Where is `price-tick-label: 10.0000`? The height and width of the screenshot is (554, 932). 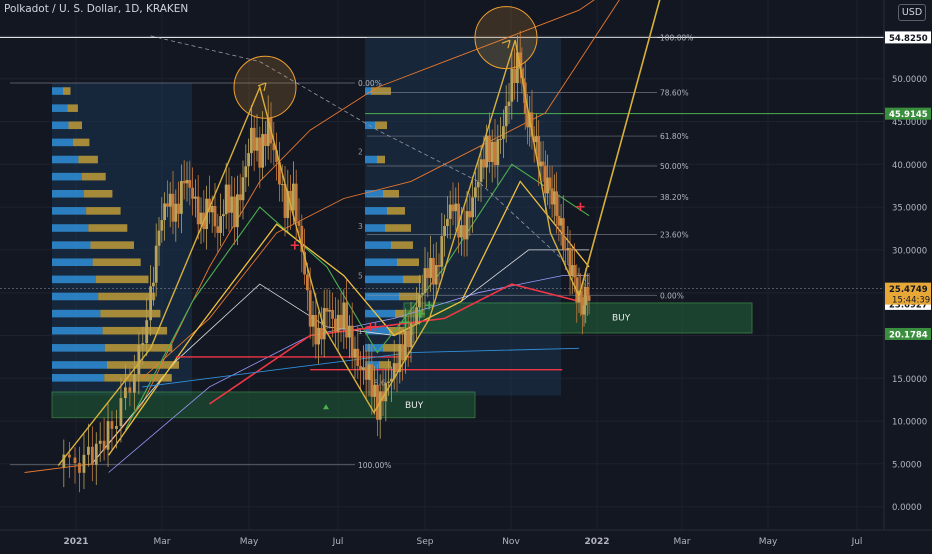 price-tick-label: 10.0000 is located at coordinates (909, 423).